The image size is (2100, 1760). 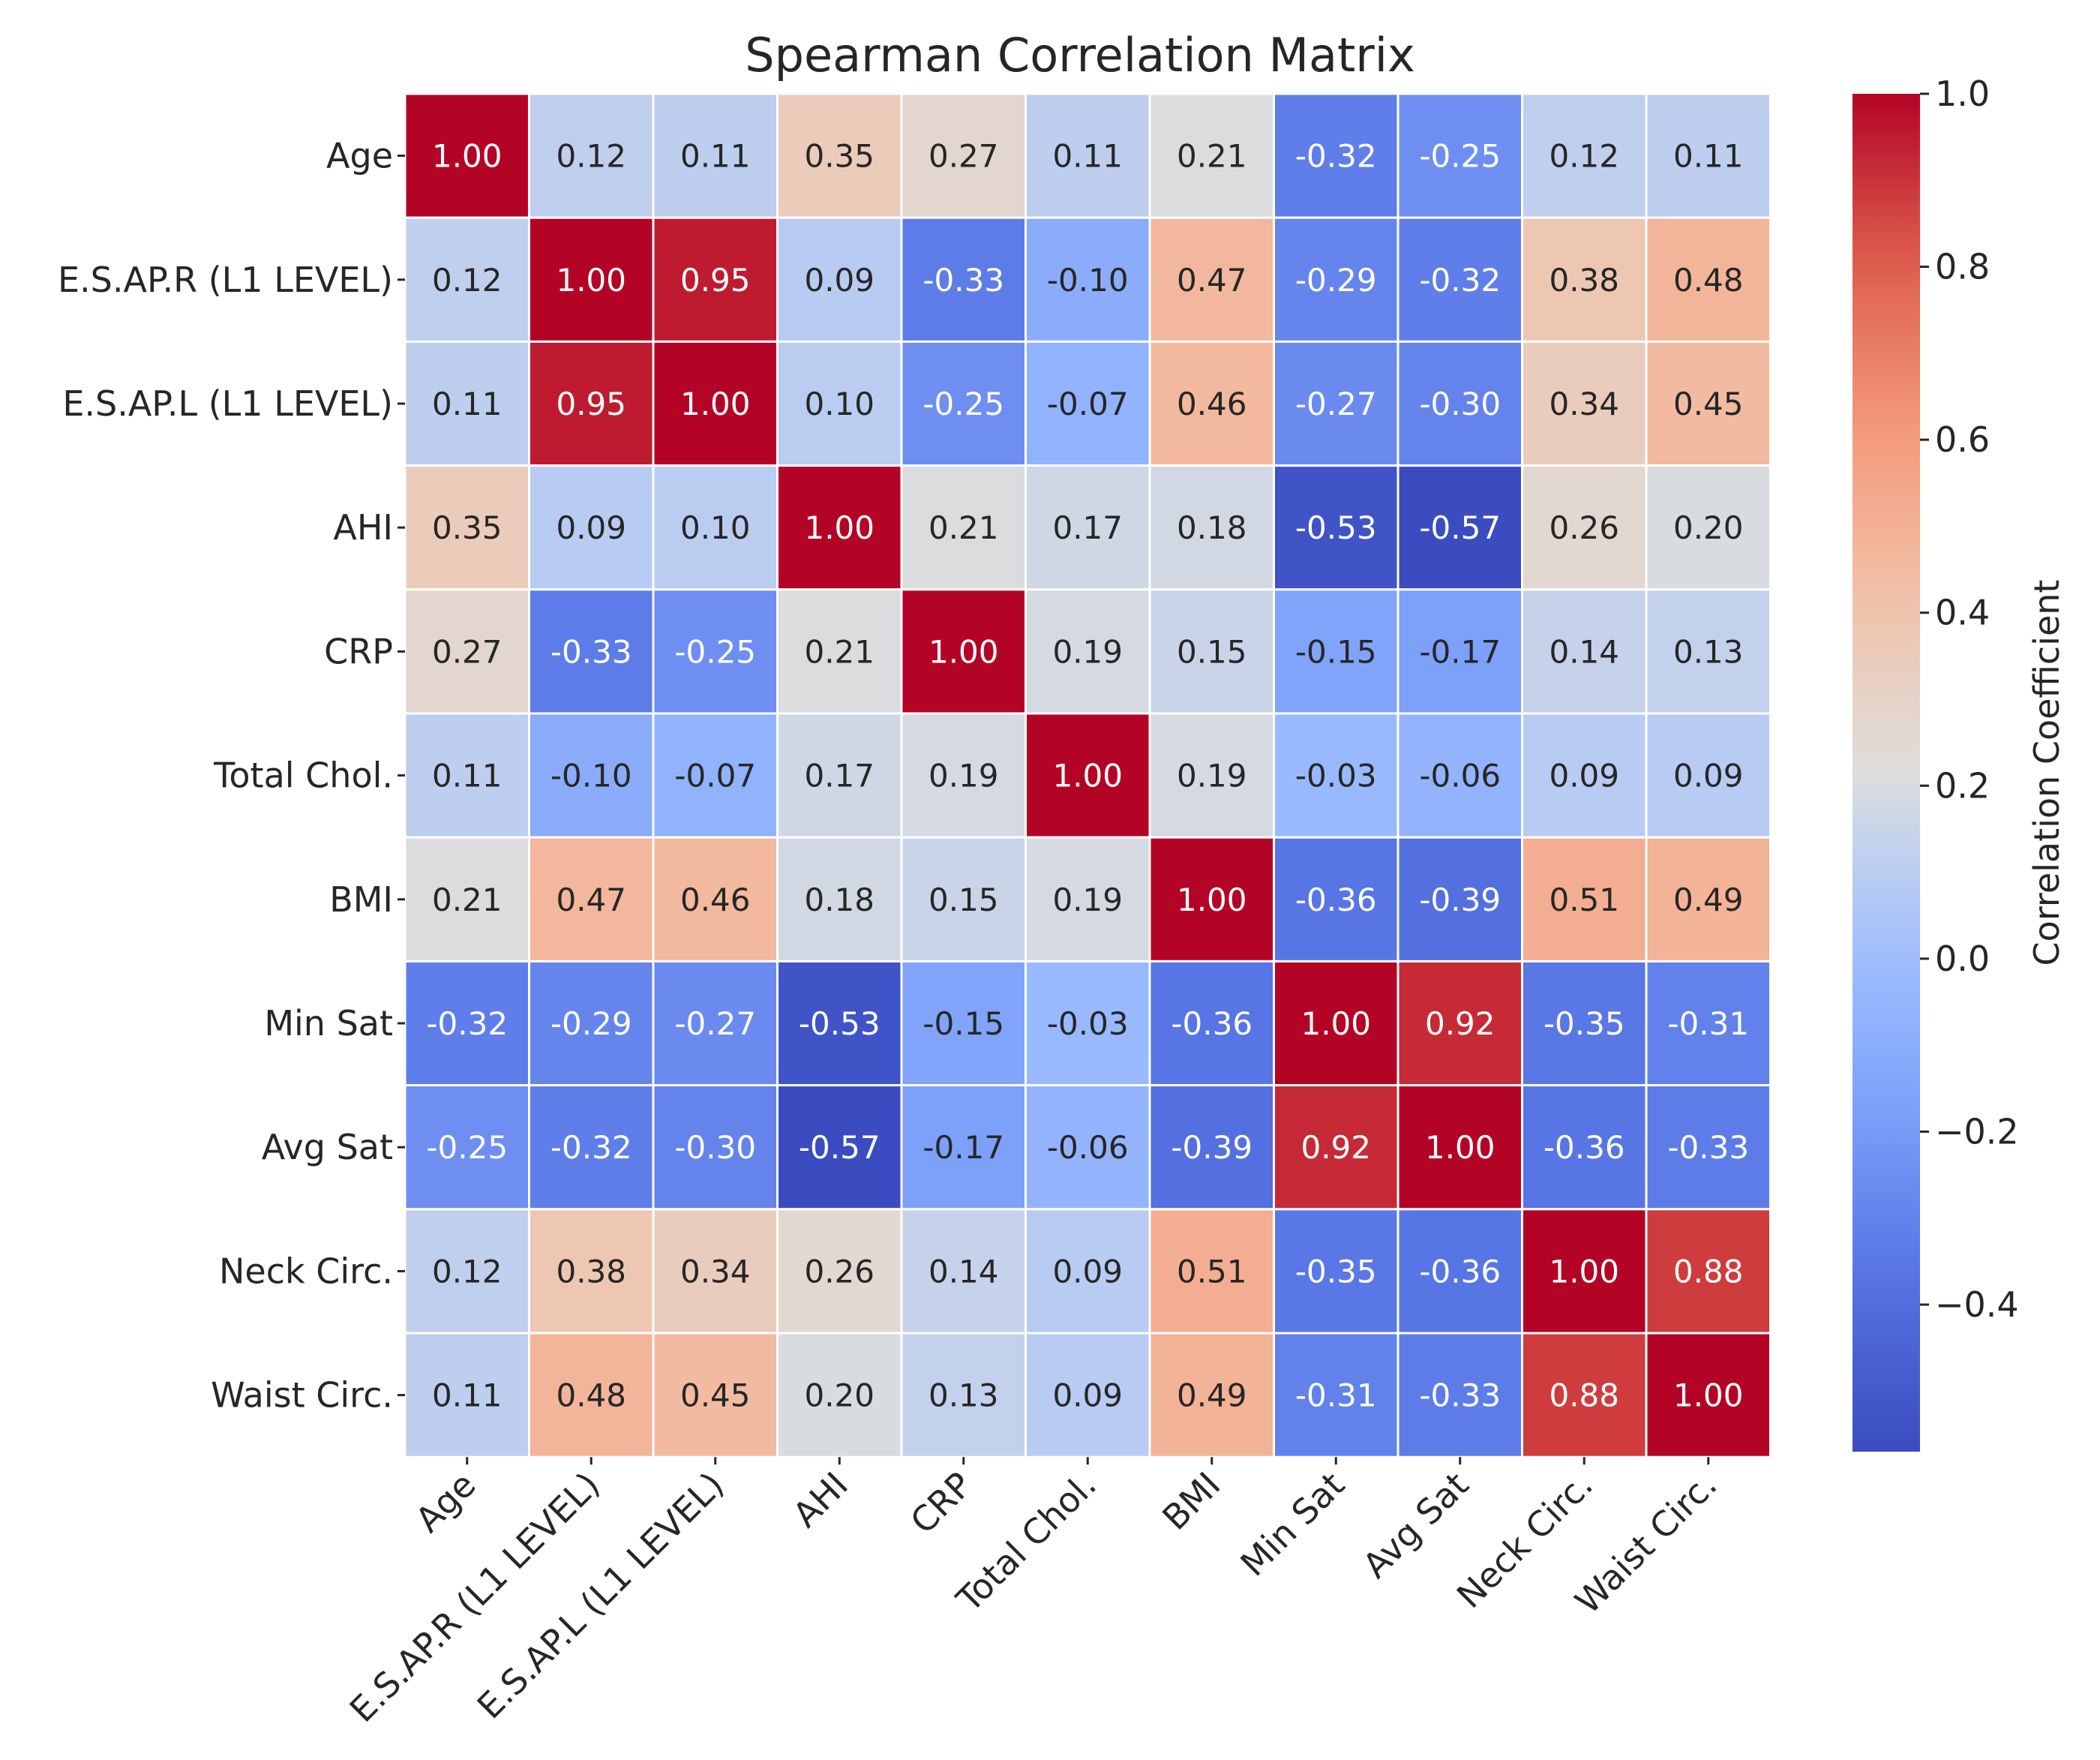 What do you see at coordinates (1584, 1395) in the screenshot?
I see `cell-value-label: 0.88` at bounding box center [1584, 1395].